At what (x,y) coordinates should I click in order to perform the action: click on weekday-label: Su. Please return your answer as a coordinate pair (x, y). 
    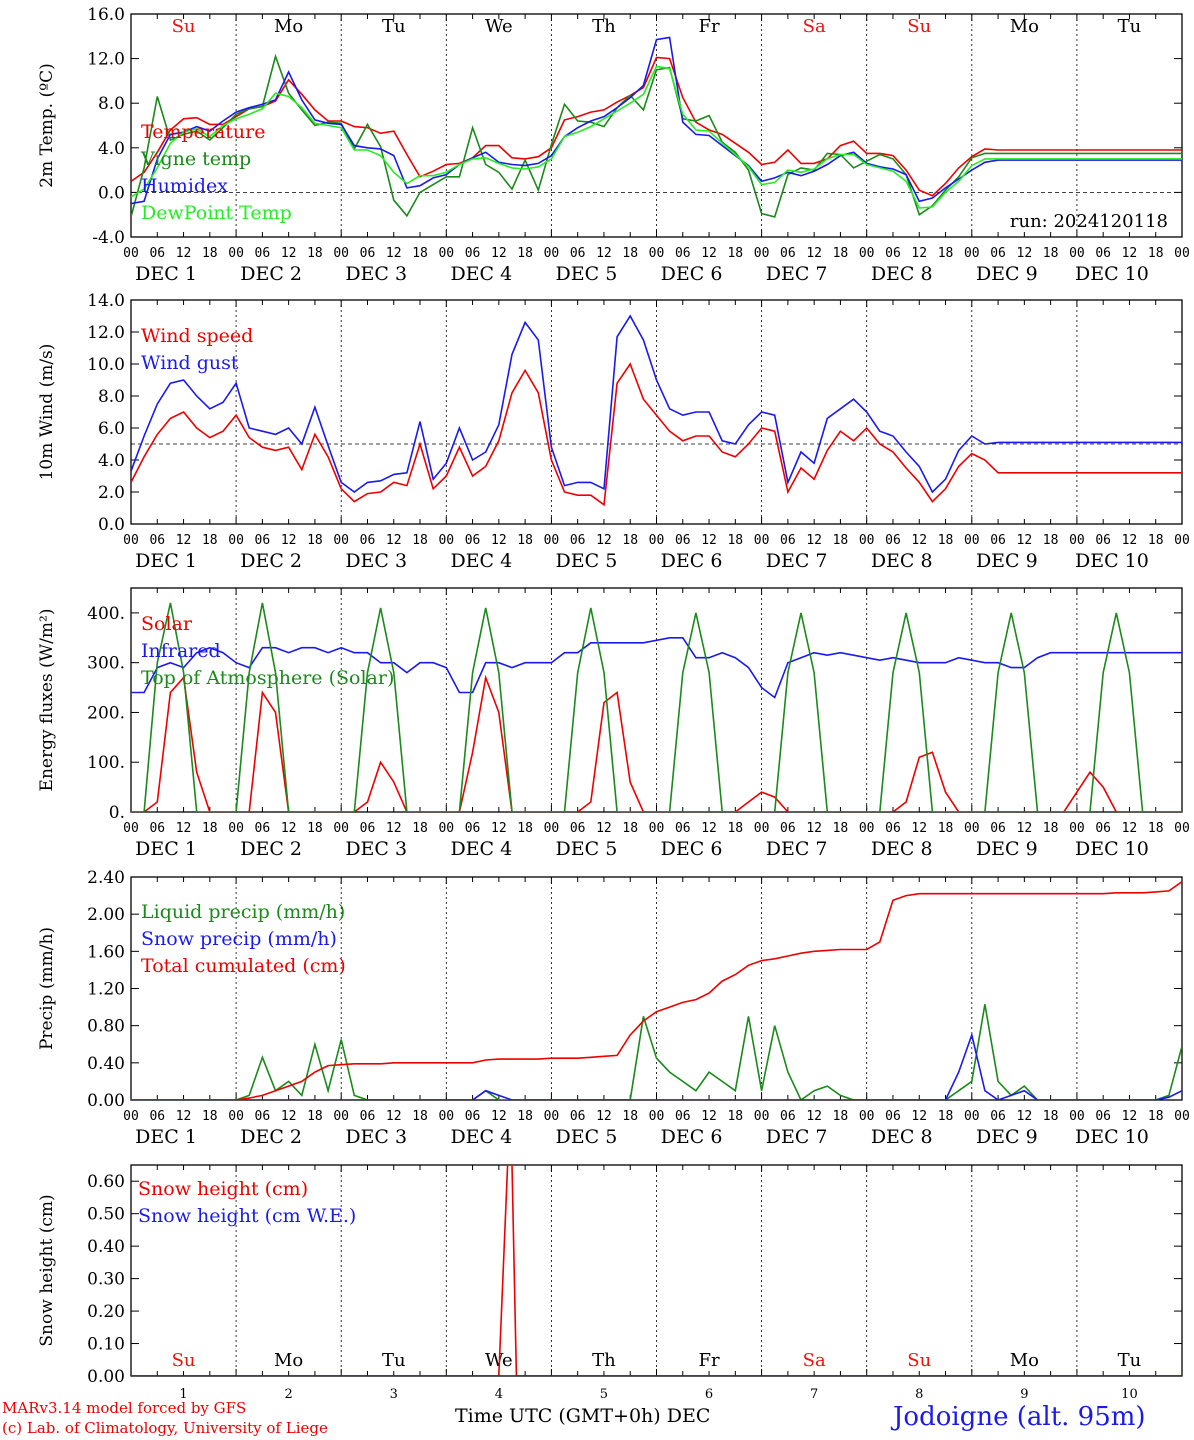
    Looking at the image, I should click on (184, 1360).